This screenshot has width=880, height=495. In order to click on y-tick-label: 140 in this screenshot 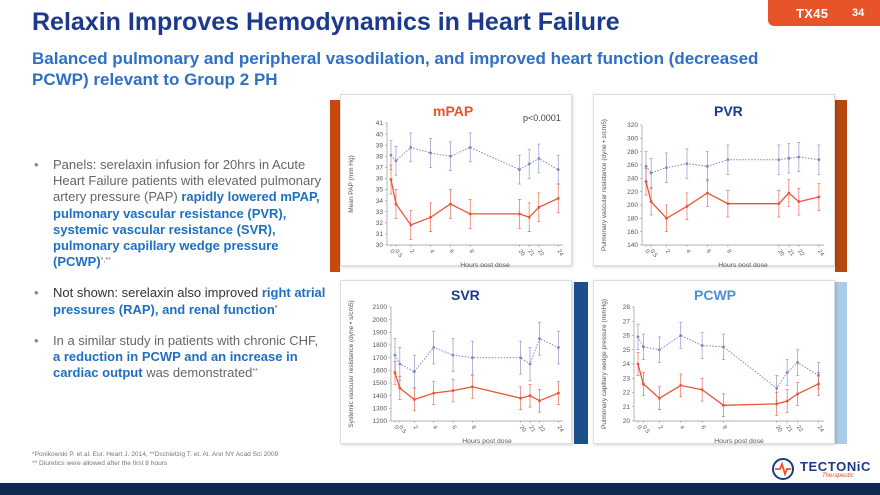, I will do `click(632, 245)`.